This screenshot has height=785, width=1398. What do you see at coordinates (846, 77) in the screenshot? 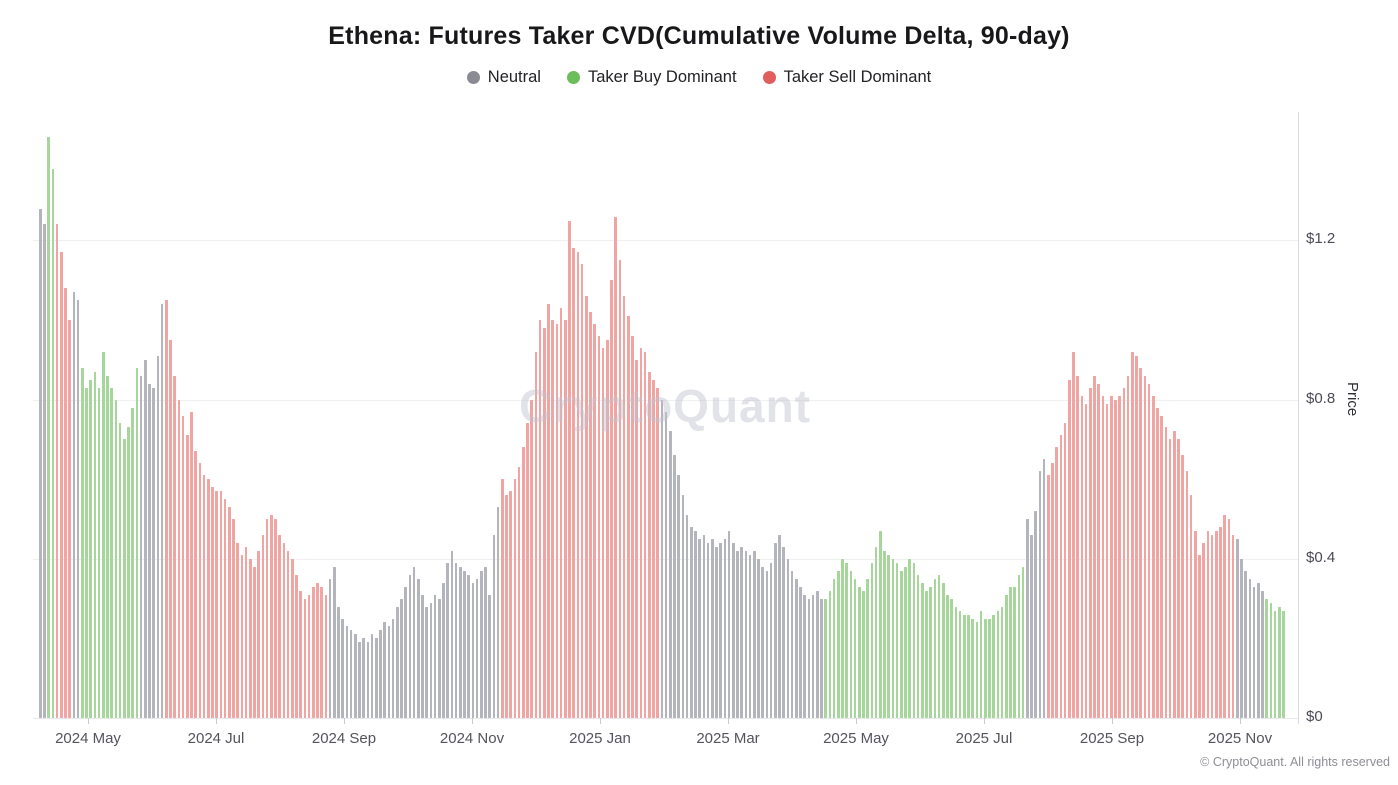
I see `legend-item-taker_sell_dominant: Taker Sell Dominant` at bounding box center [846, 77].